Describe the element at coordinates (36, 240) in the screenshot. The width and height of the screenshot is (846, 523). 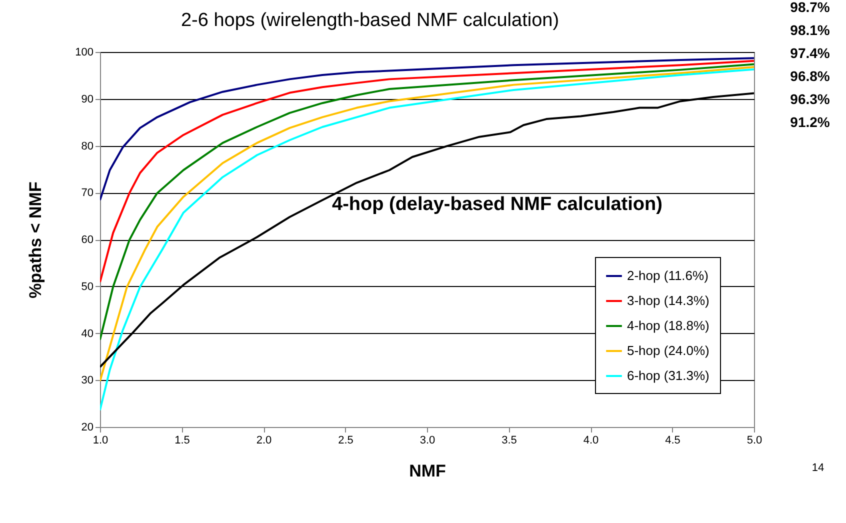
I see `y-axis-title: %paths < NMF` at that location.